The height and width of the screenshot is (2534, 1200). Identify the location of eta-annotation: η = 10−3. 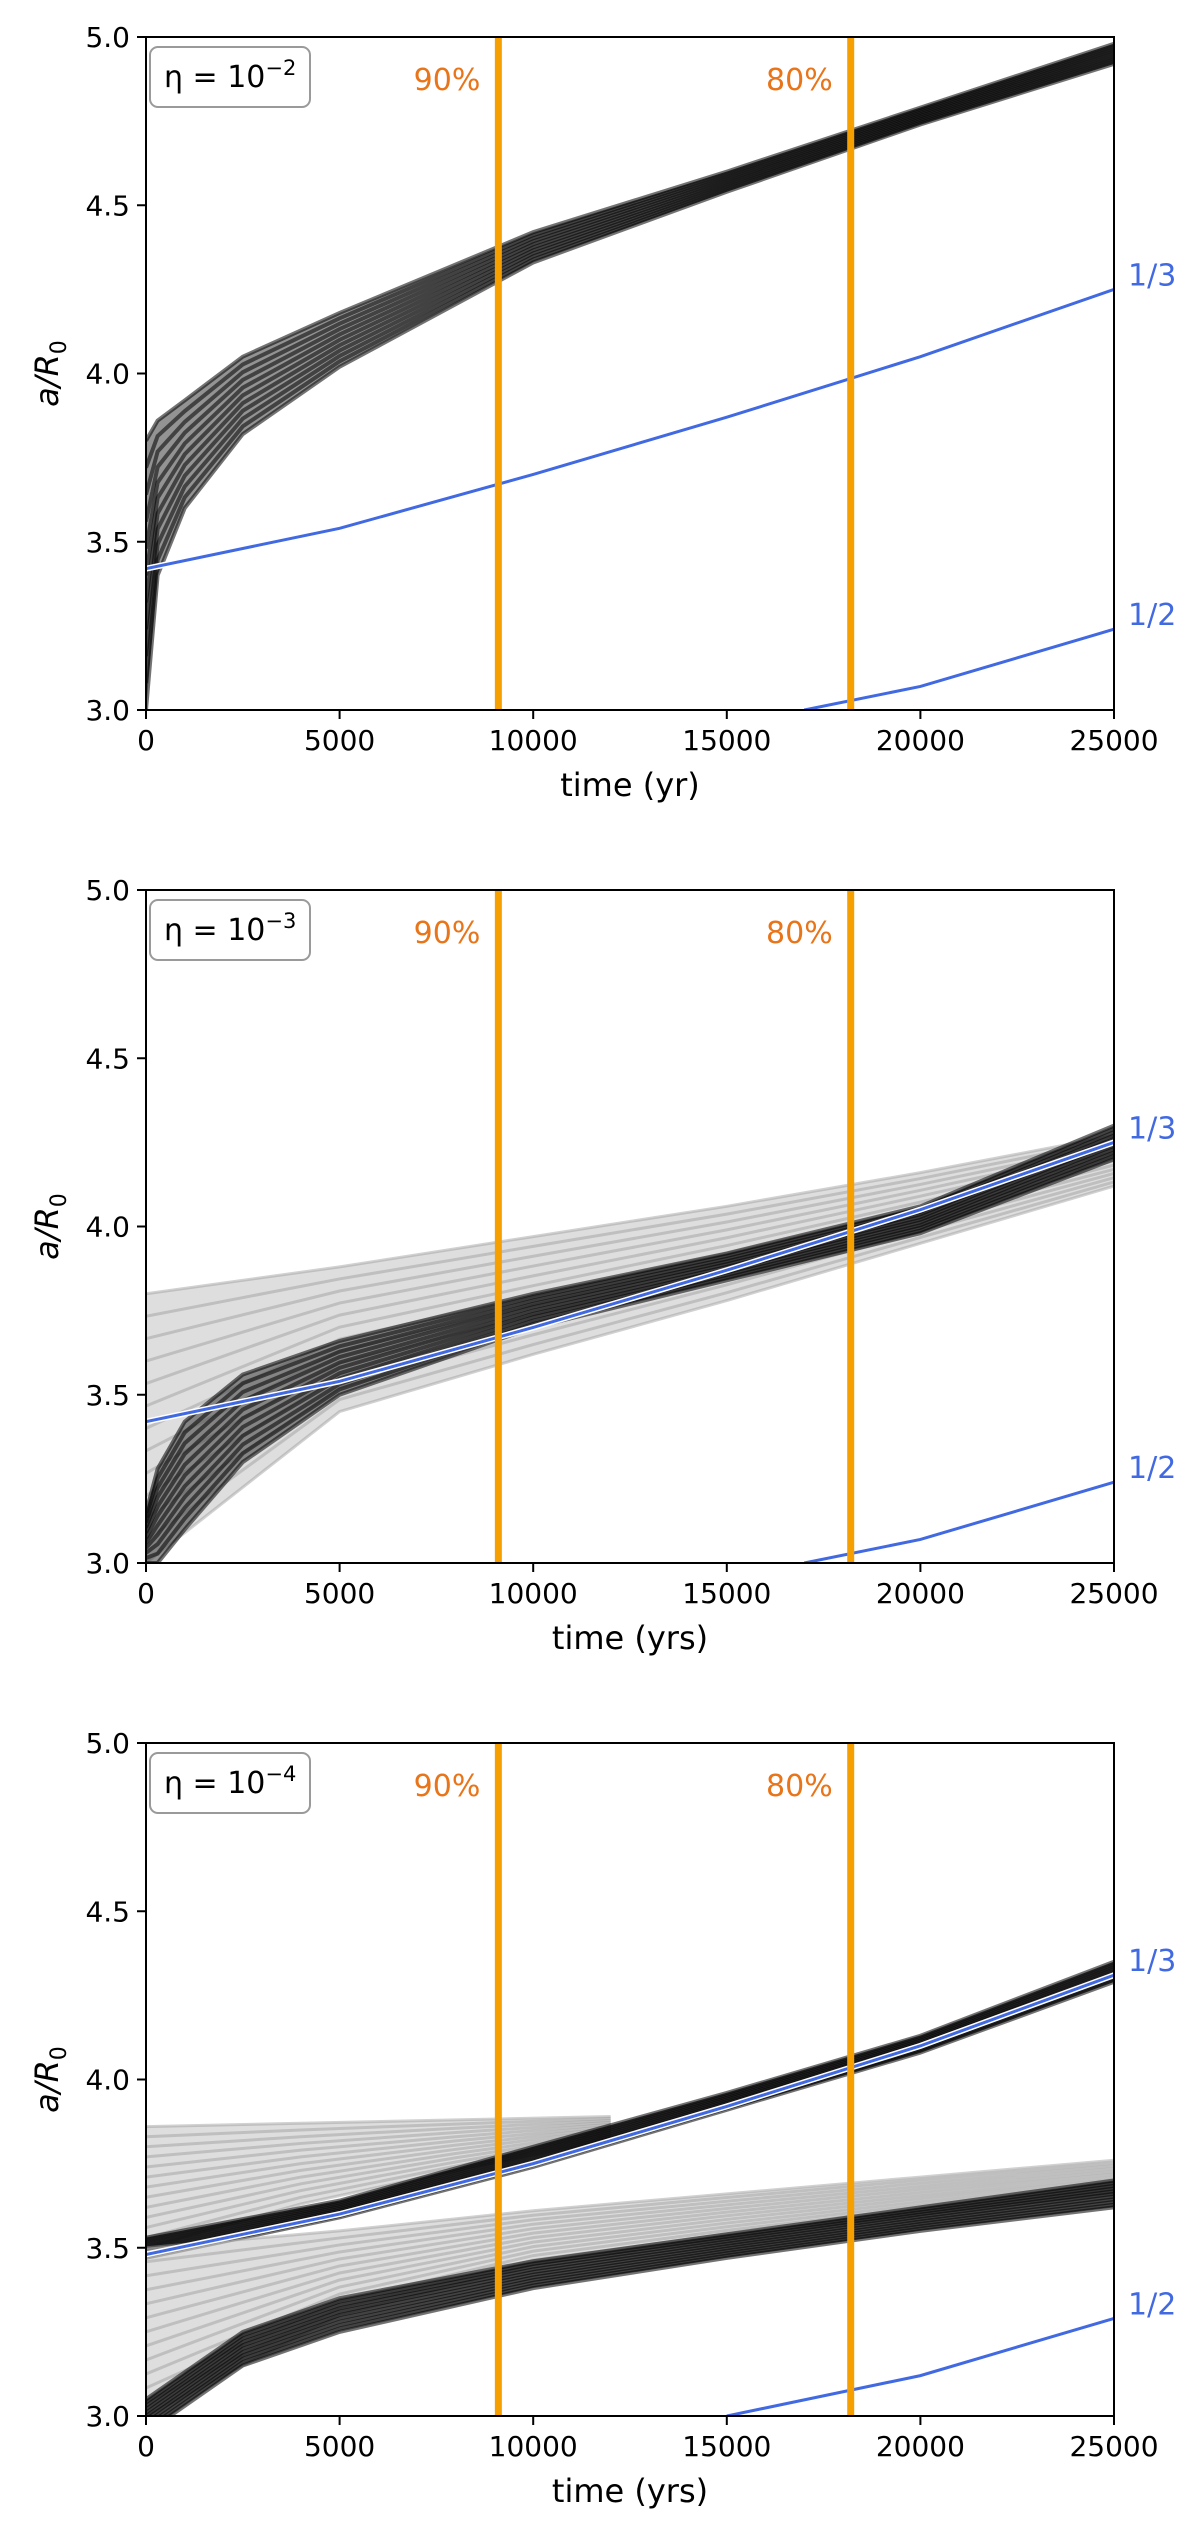
(230, 928).